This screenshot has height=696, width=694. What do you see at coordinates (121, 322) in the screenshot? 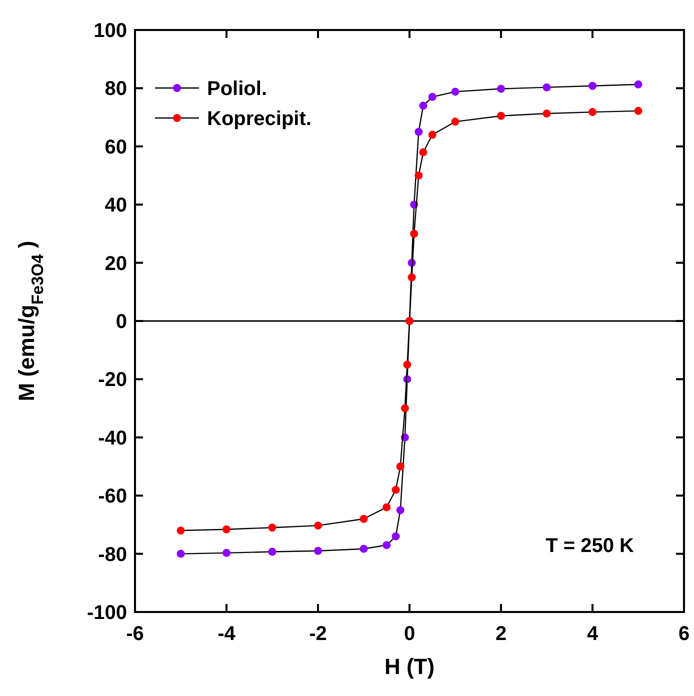
I see `y-tick-label: 0` at bounding box center [121, 322].